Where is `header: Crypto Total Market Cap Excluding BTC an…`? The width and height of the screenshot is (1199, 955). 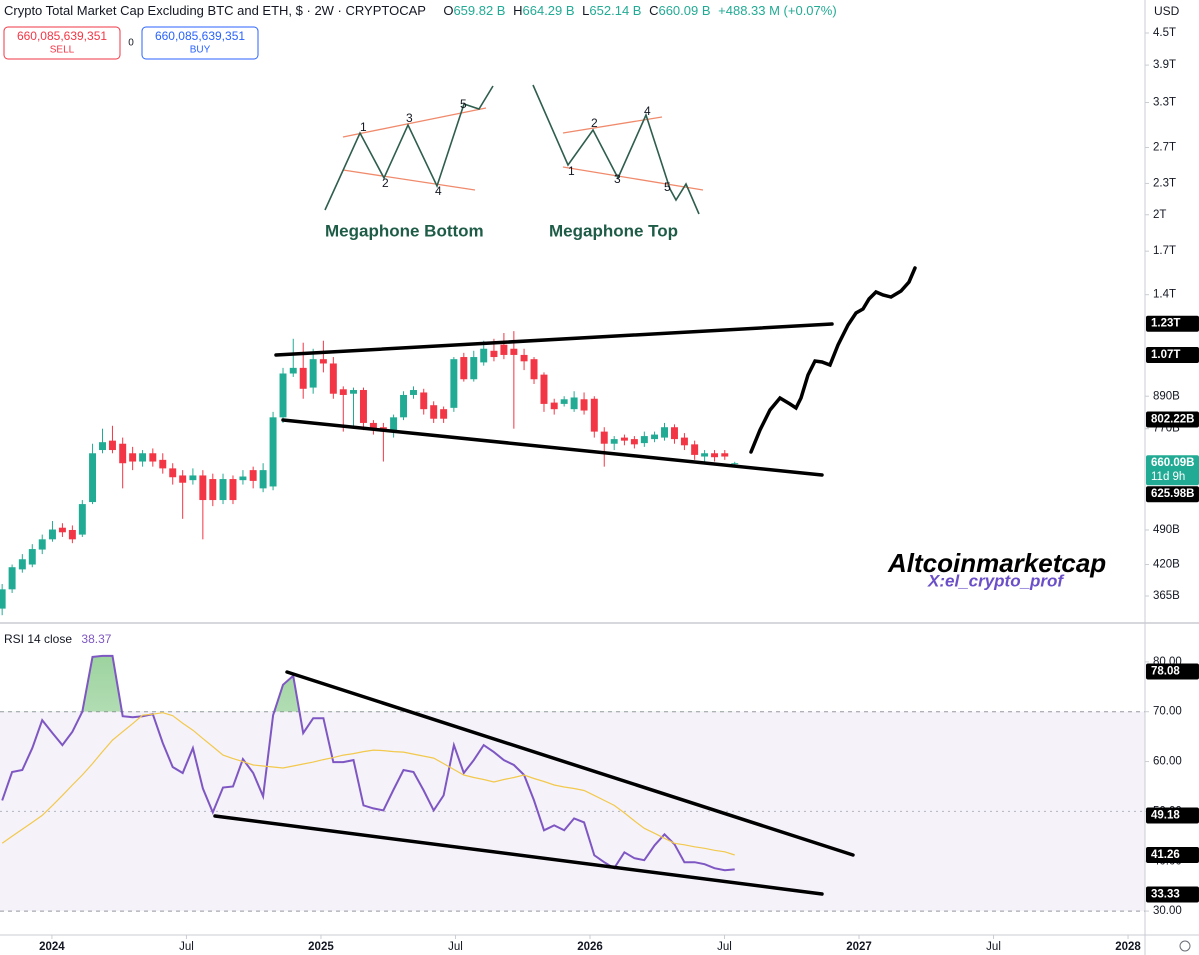 header: Crypto Total Market Cap Excluding BTC an… is located at coordinates (420, 10).